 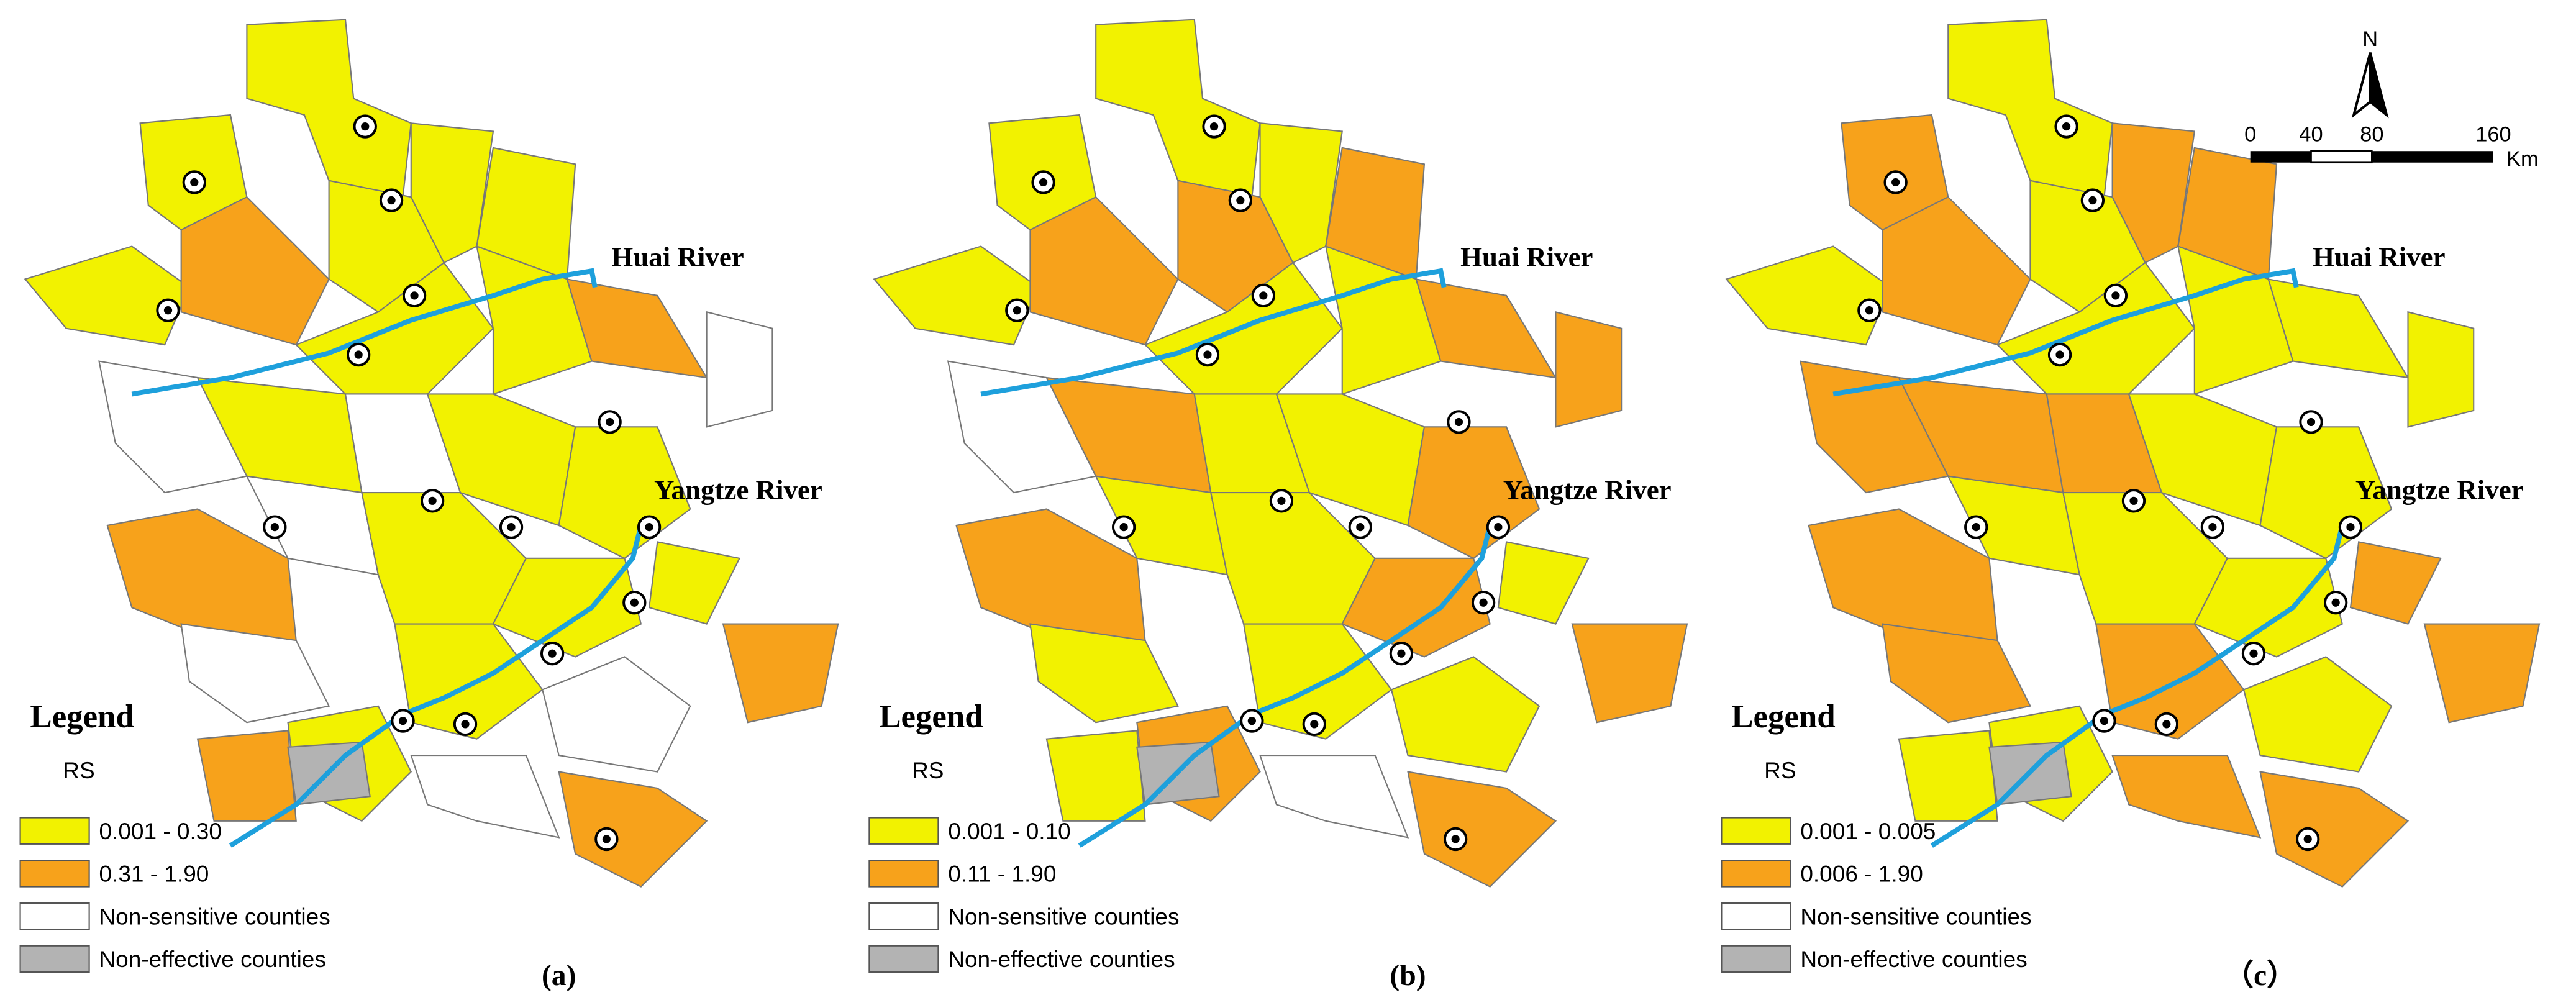 I want to click on panel-label: （c）, so click(x=2260, y=975).